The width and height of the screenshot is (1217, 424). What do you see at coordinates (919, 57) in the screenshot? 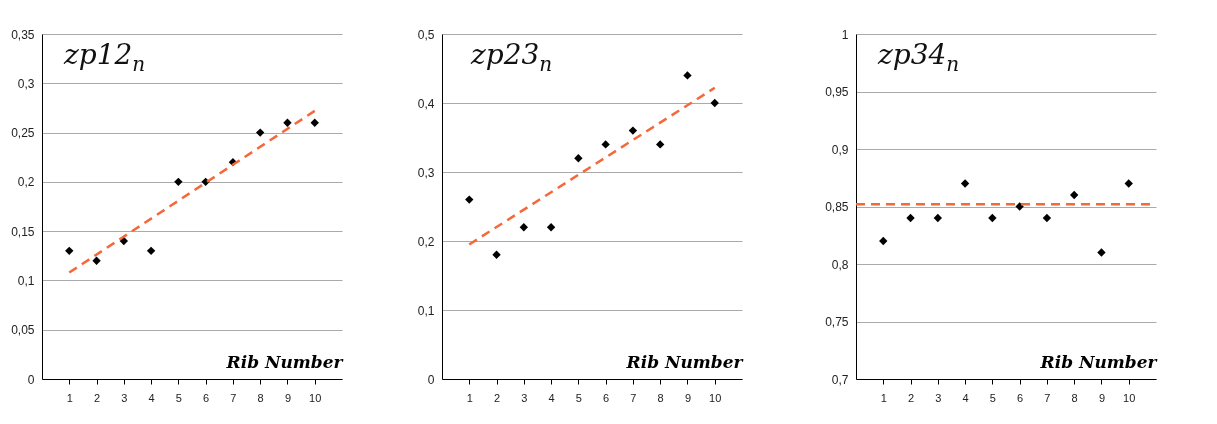
I see `chart-title: zp34$_{n}$` at bounding box center [919, 57].